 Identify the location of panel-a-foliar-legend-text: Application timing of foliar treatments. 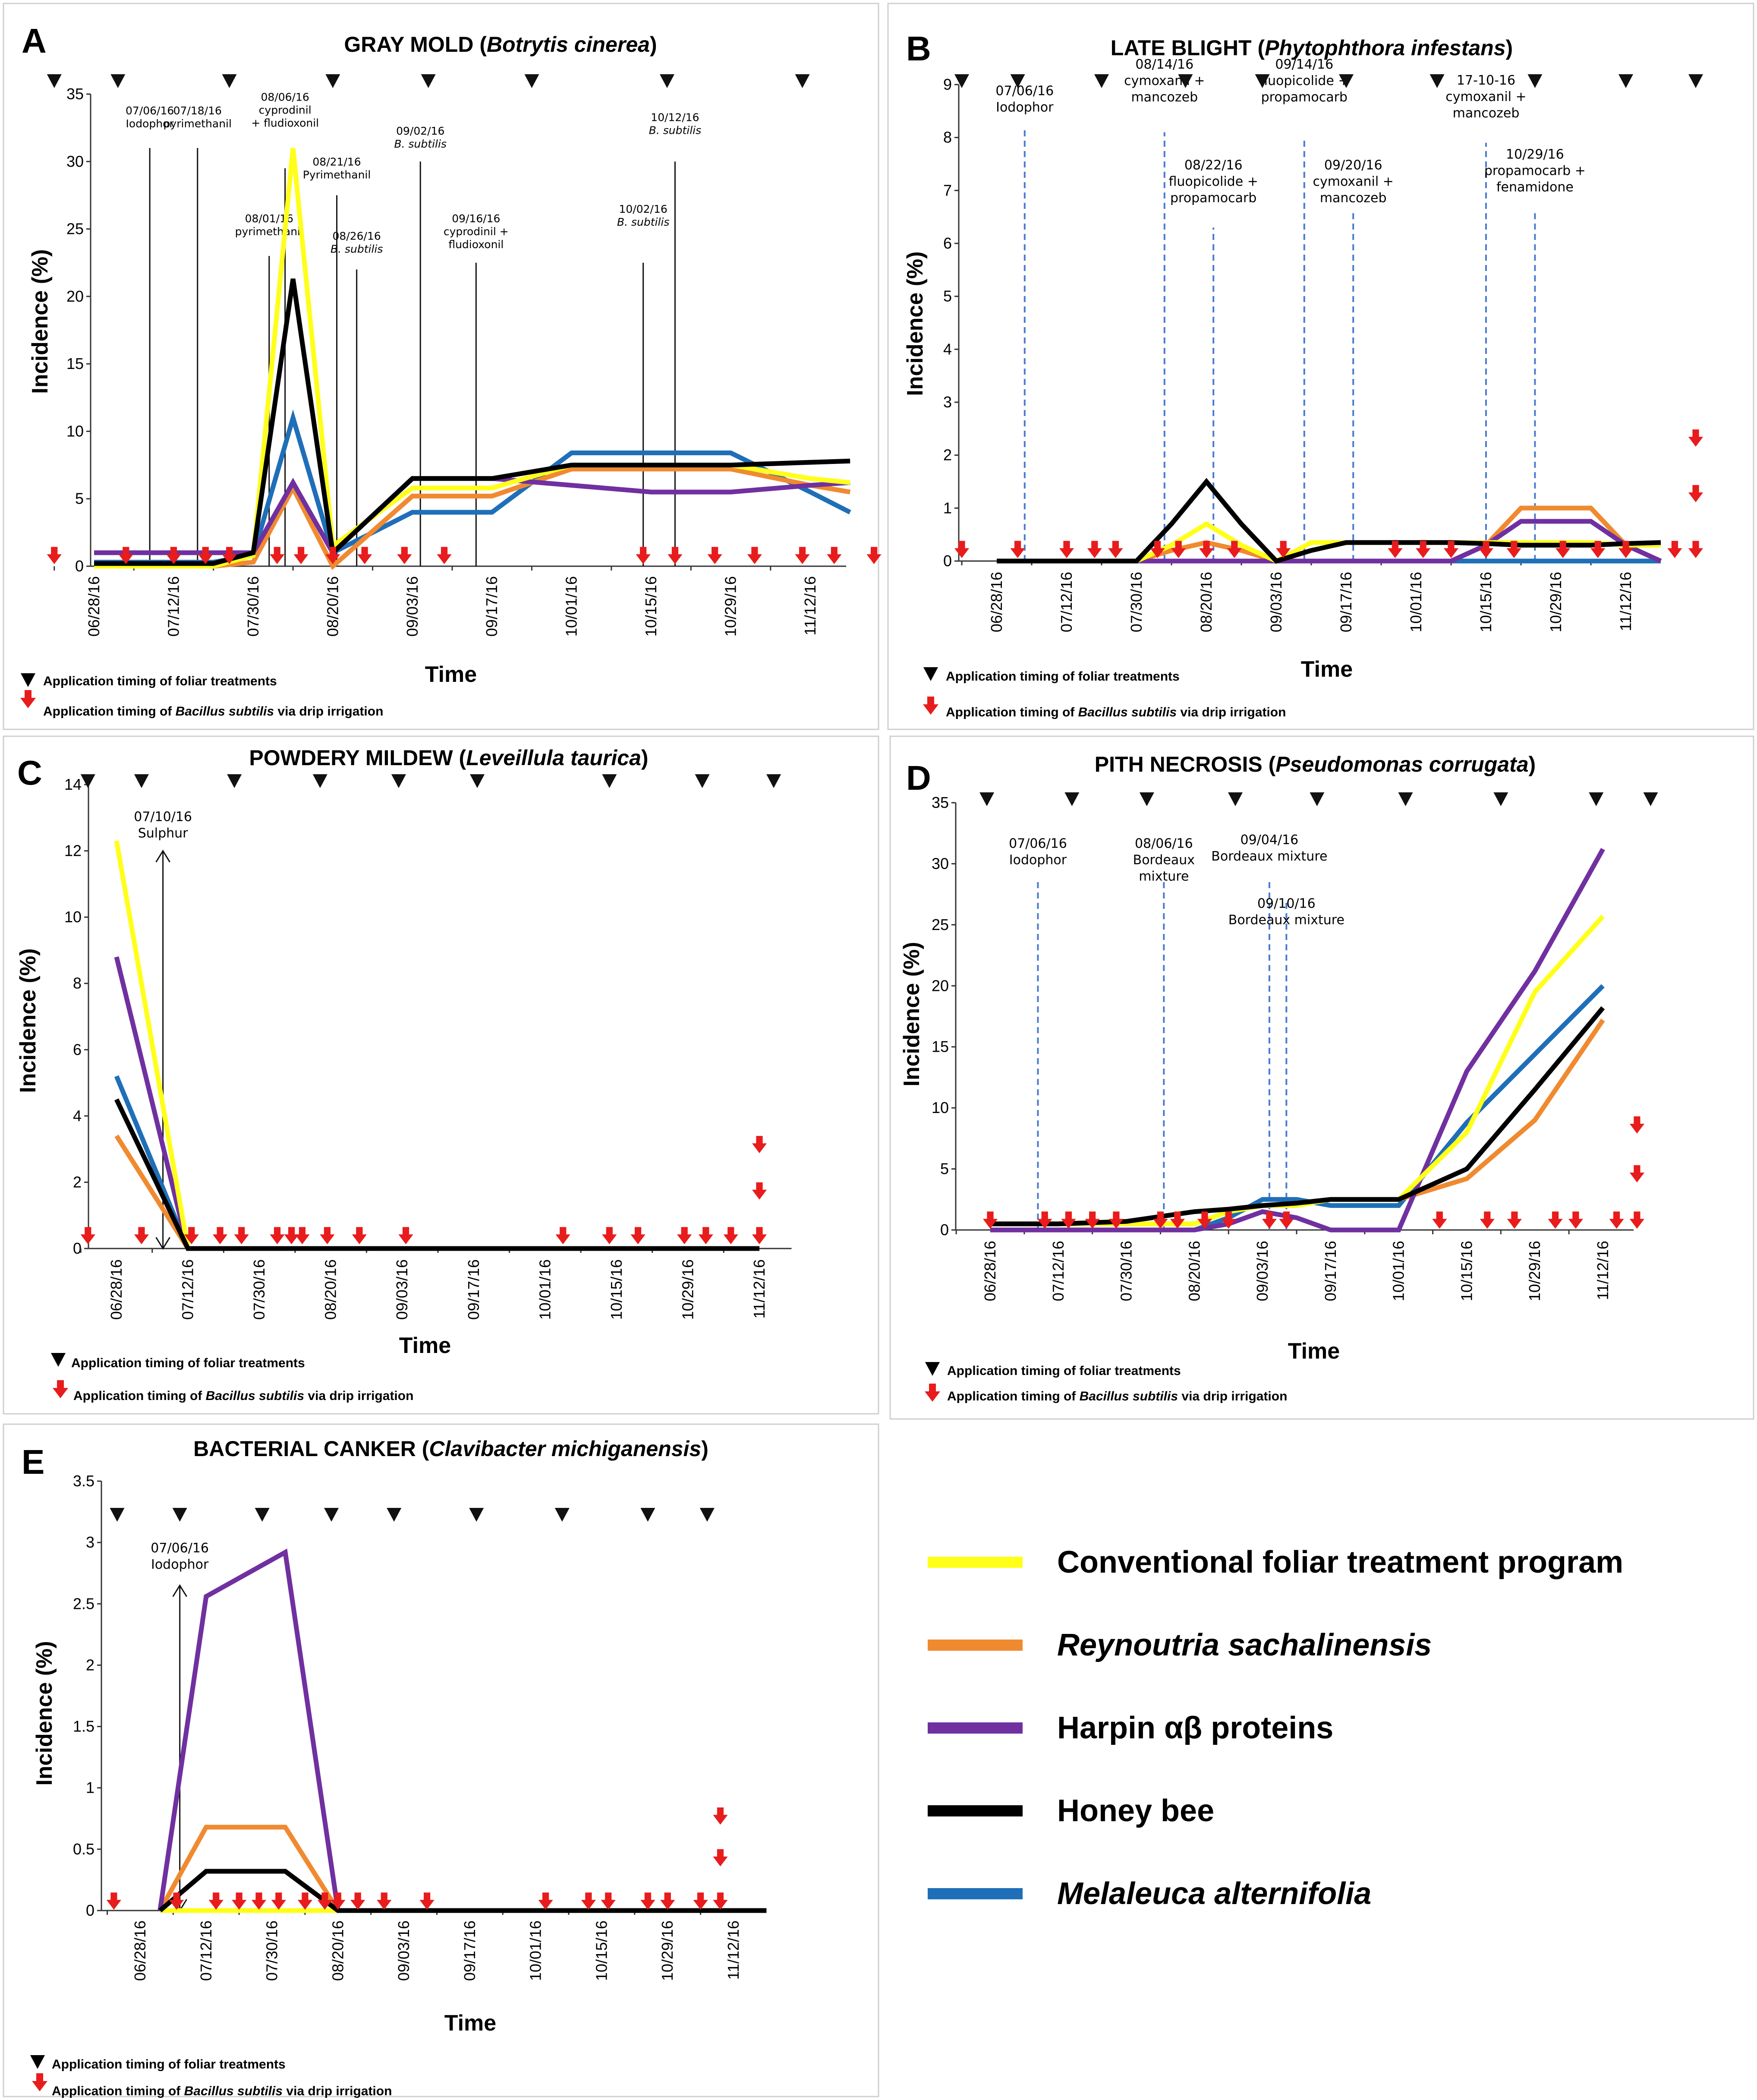
(160, 681).